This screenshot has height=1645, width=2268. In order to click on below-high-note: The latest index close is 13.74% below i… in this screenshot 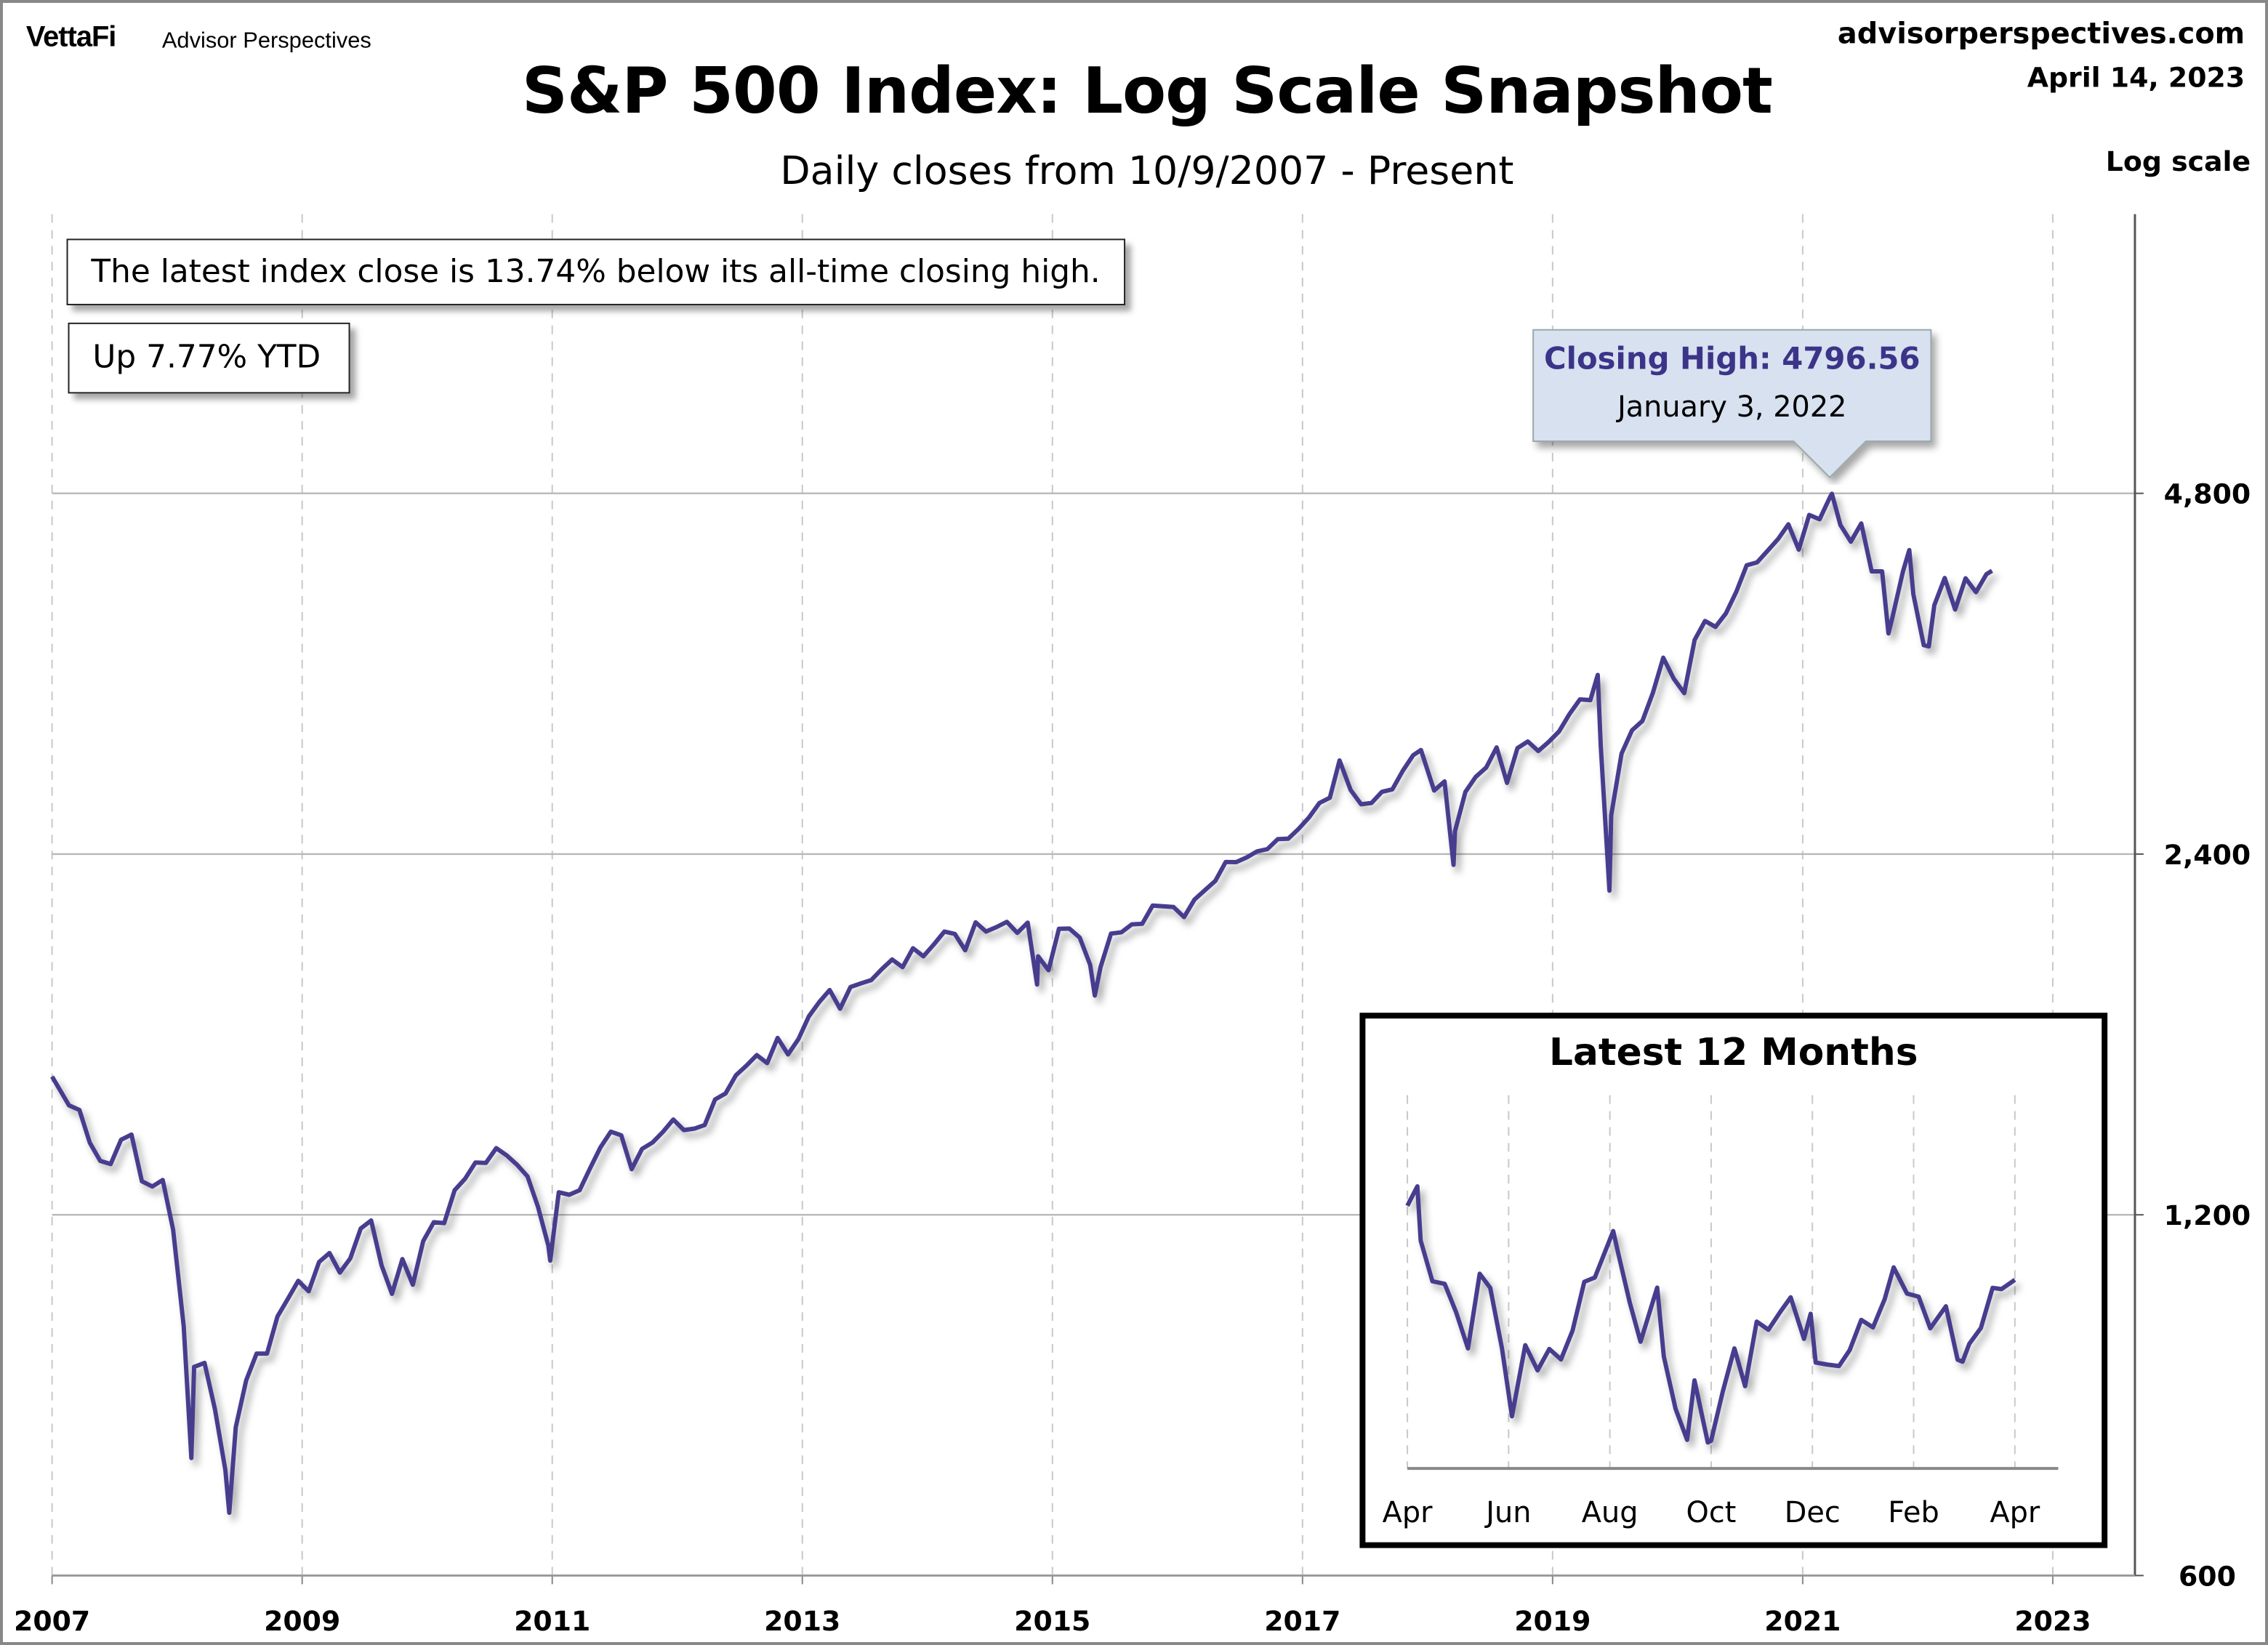, I will do `click(596, 271)`.